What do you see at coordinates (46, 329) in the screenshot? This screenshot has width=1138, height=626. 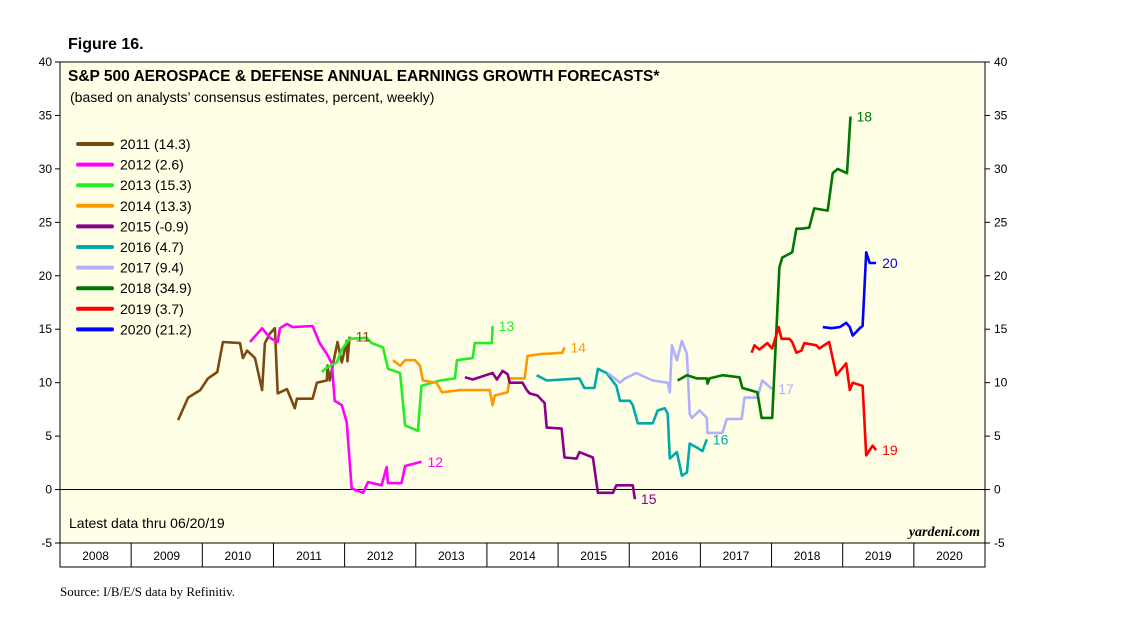 I see `y-tick-label-left: 15` at bounding box center [46, 329].